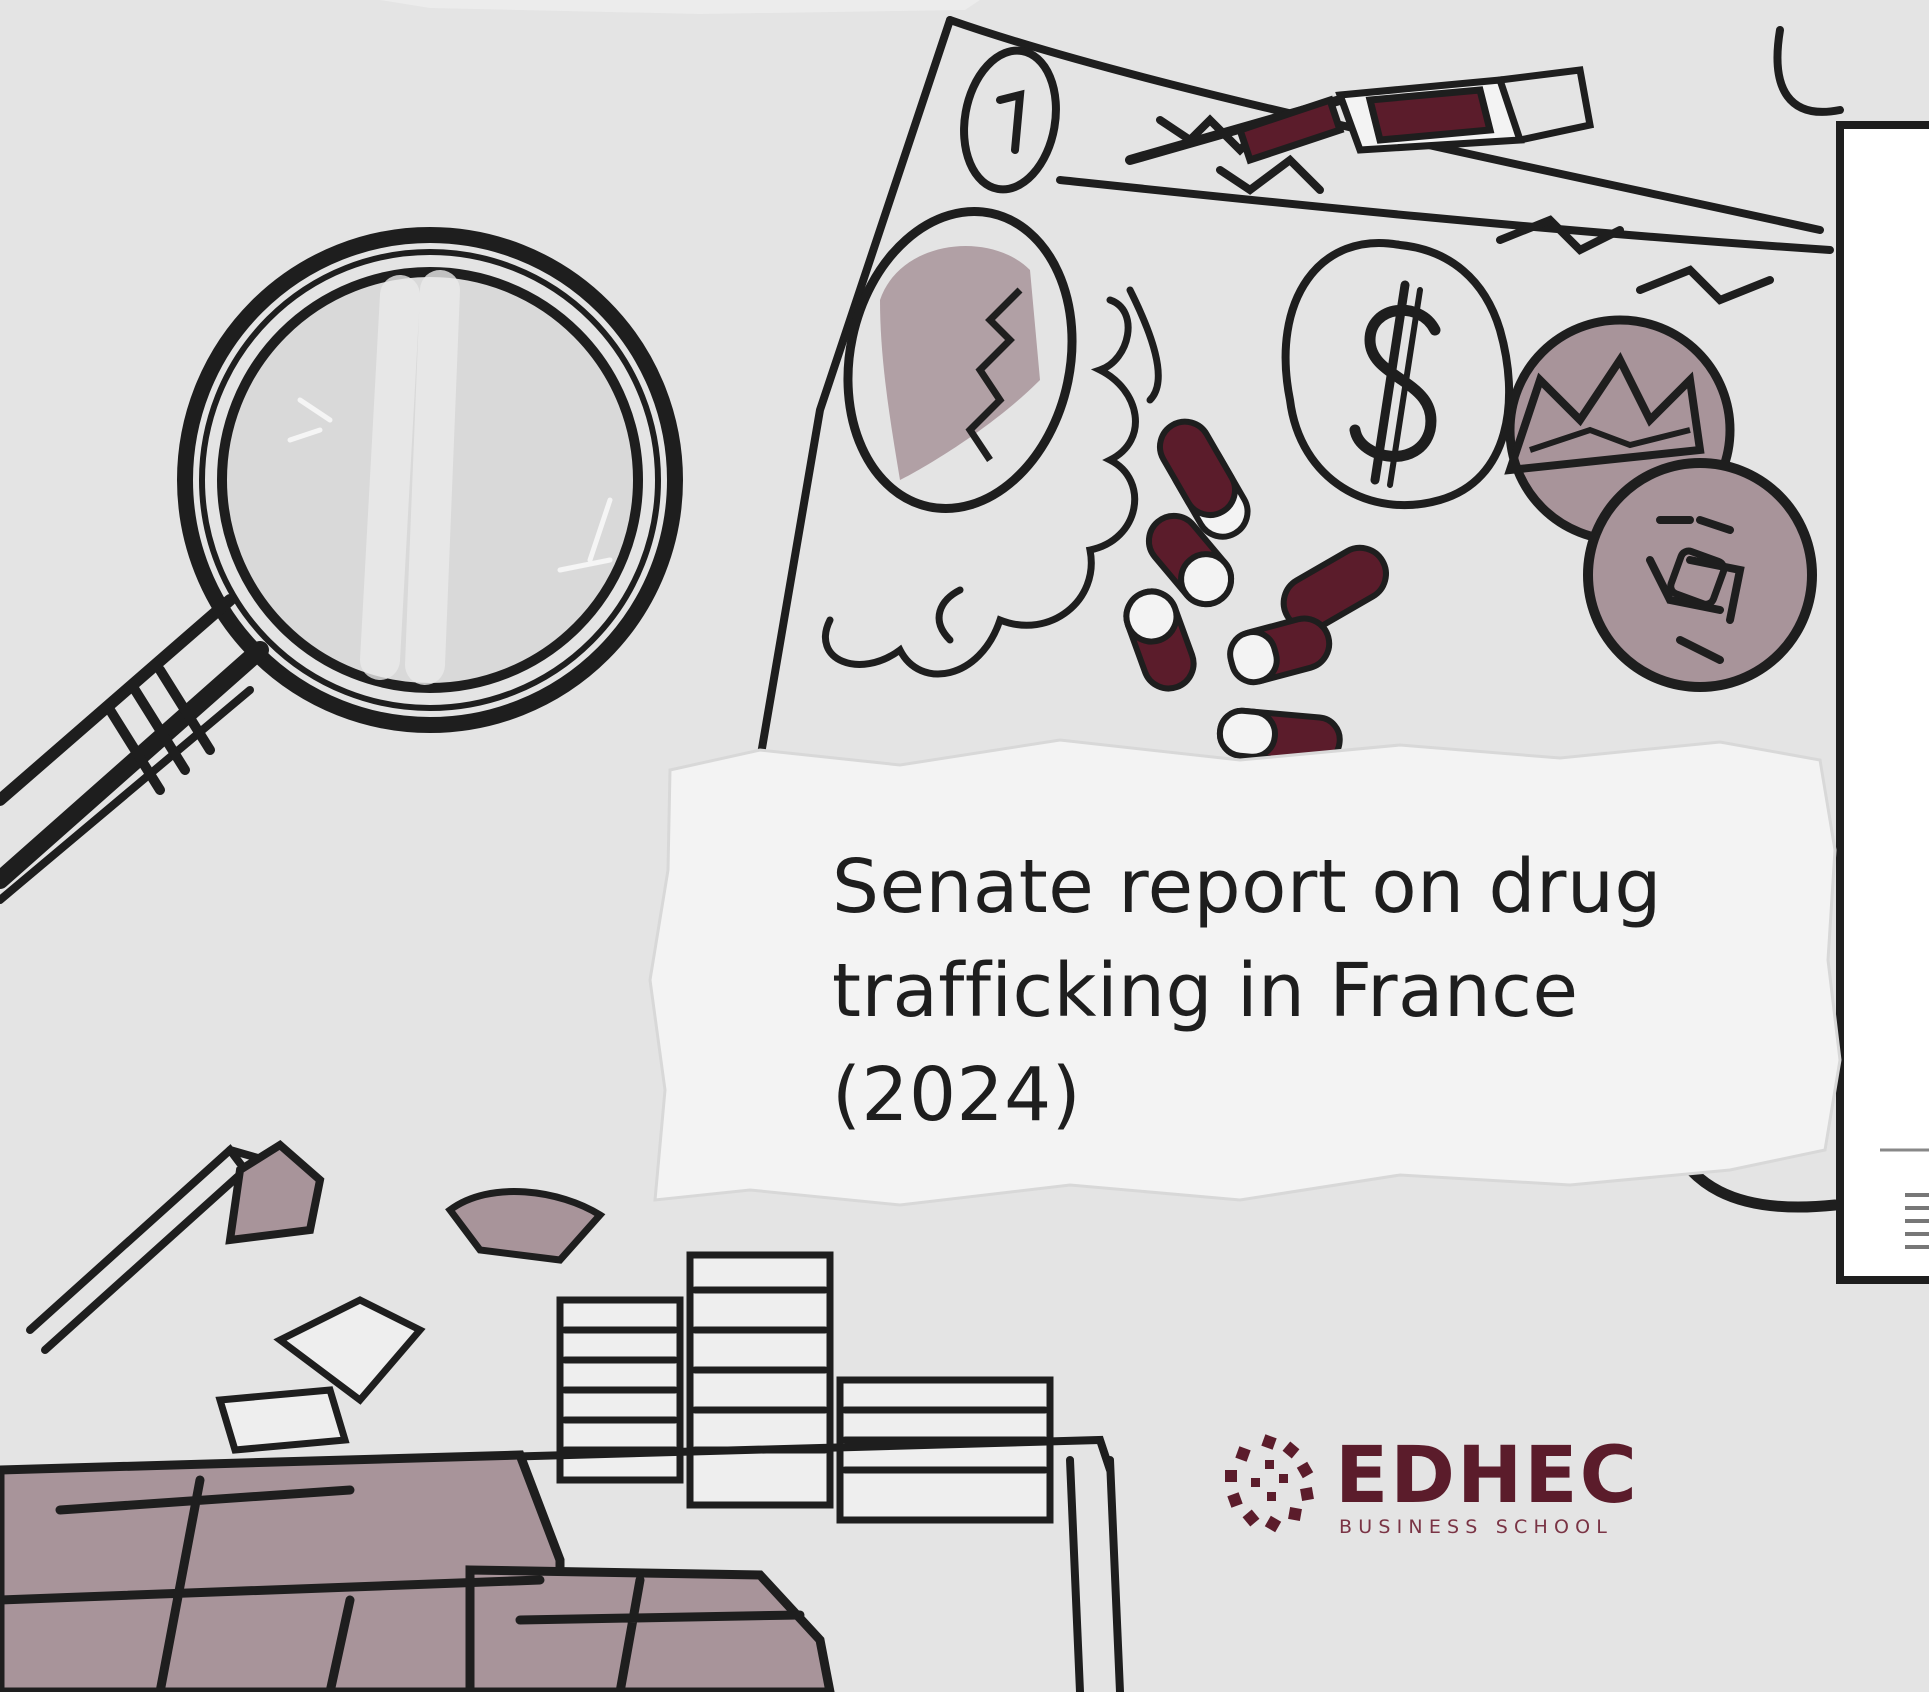  I want to click on logo-name: EDHEC, so click(1487, 1476).